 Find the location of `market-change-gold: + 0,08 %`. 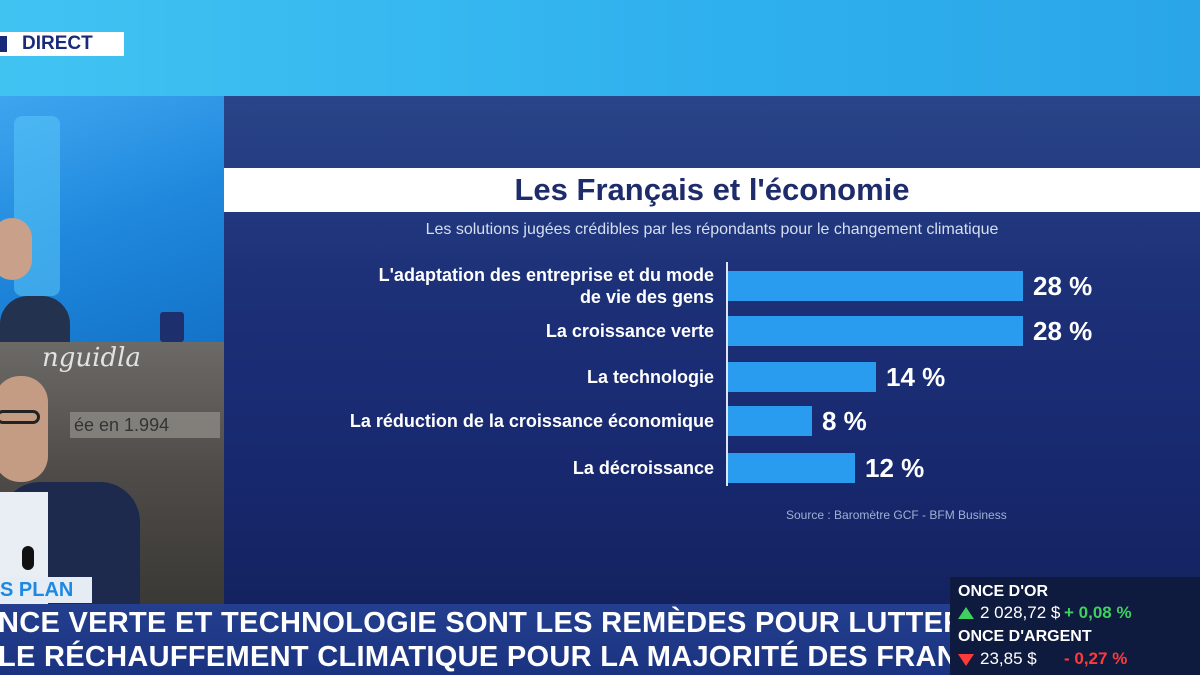

market-change-gold: + 0,08 % is located at coordinates (1098, 612).